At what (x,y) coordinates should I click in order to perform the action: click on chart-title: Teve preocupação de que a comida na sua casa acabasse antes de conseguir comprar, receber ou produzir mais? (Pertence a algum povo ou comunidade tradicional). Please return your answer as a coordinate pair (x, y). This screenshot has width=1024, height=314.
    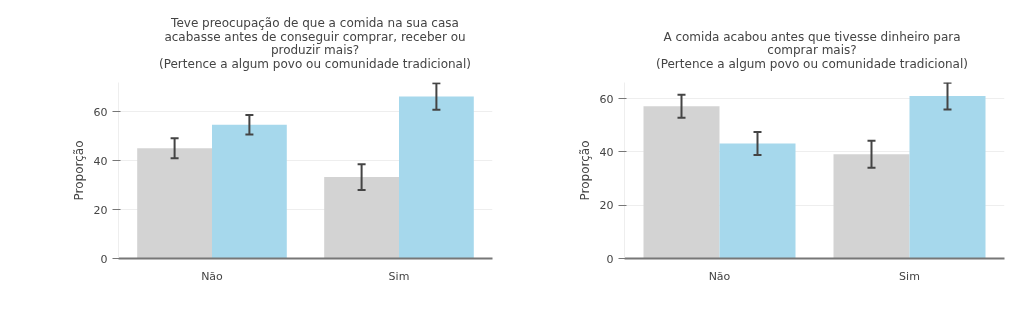
    Looking at the image, I should click on (315, 43).